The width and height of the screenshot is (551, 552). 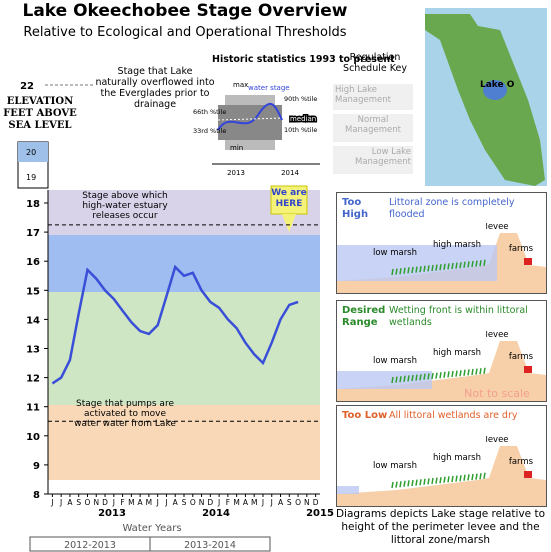 I want to click on key-label: water stage, so click(x=269, y=88).